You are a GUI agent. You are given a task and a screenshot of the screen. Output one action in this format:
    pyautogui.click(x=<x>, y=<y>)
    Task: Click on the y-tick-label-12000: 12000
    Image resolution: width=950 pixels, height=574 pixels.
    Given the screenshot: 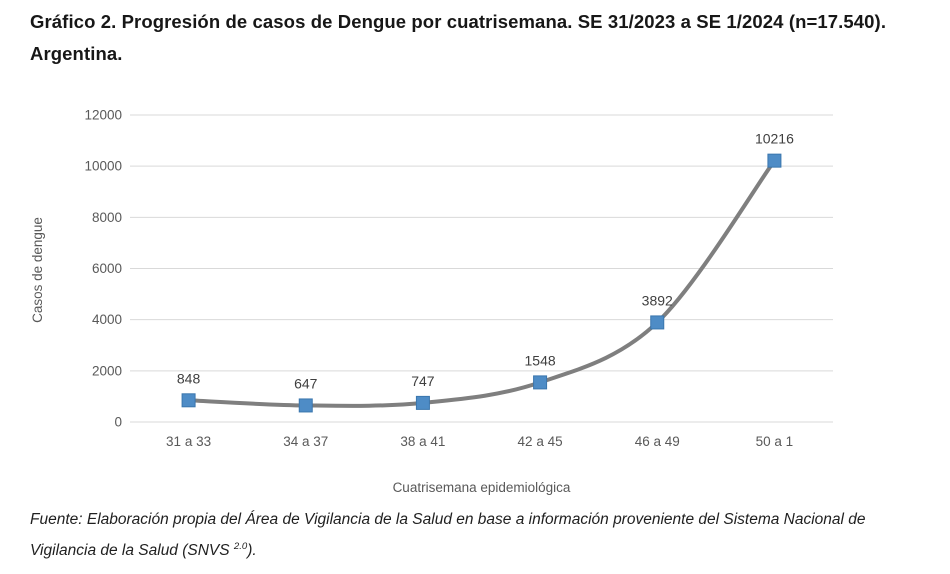 What is the action you would take?
    pyautogui.click(x=103, y=115)
    